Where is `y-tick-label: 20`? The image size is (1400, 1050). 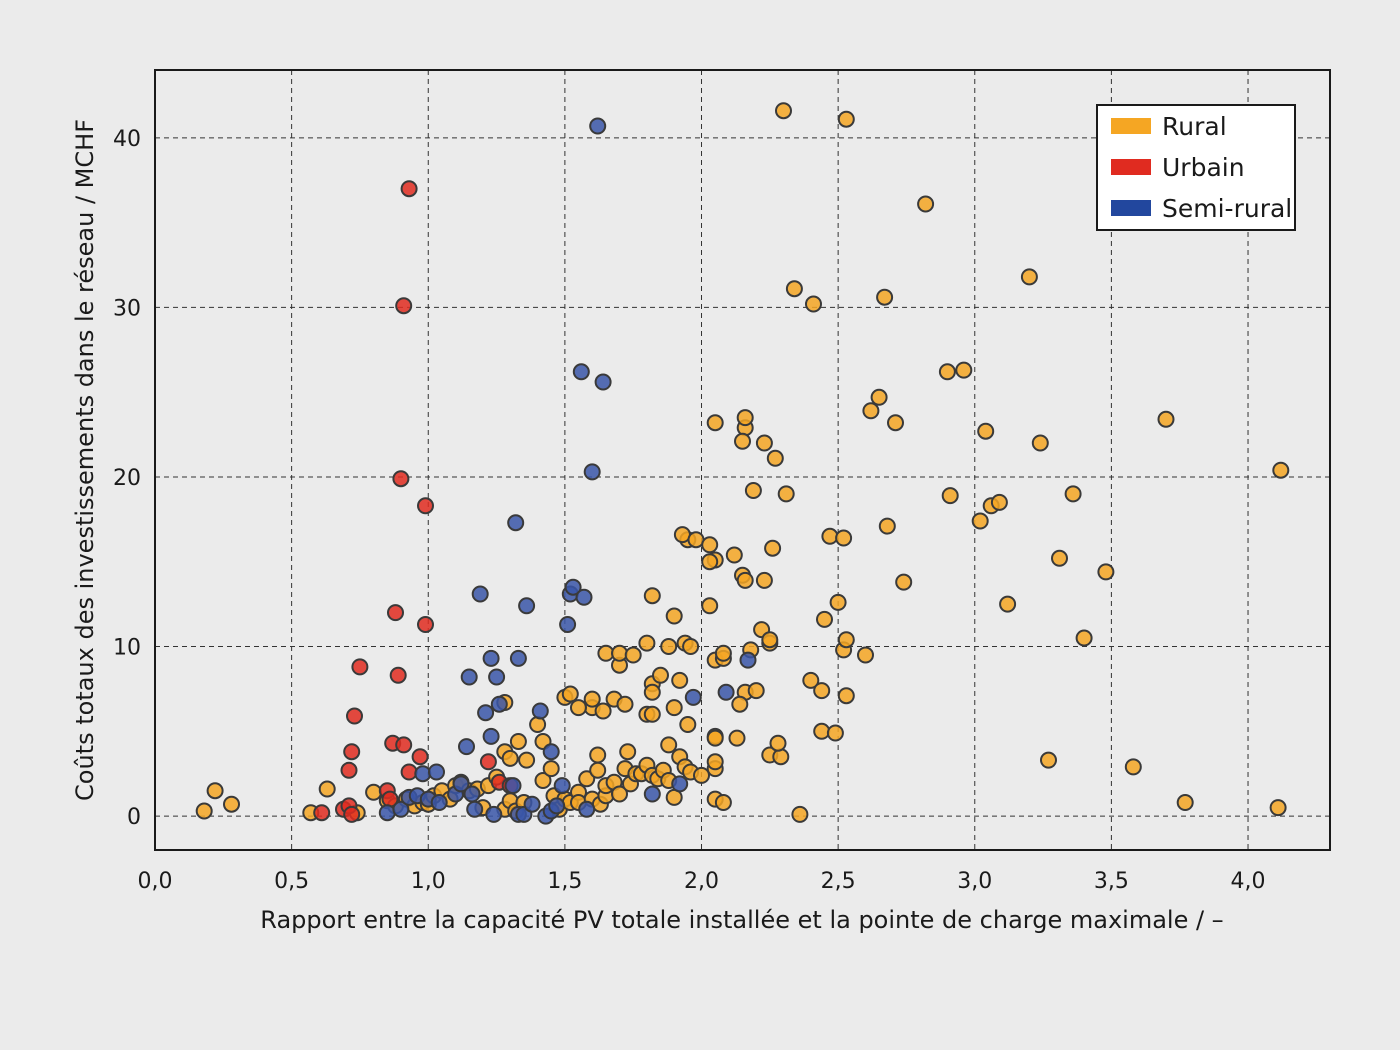
y-tick-label: 20 is located at coordinates (127, 478).